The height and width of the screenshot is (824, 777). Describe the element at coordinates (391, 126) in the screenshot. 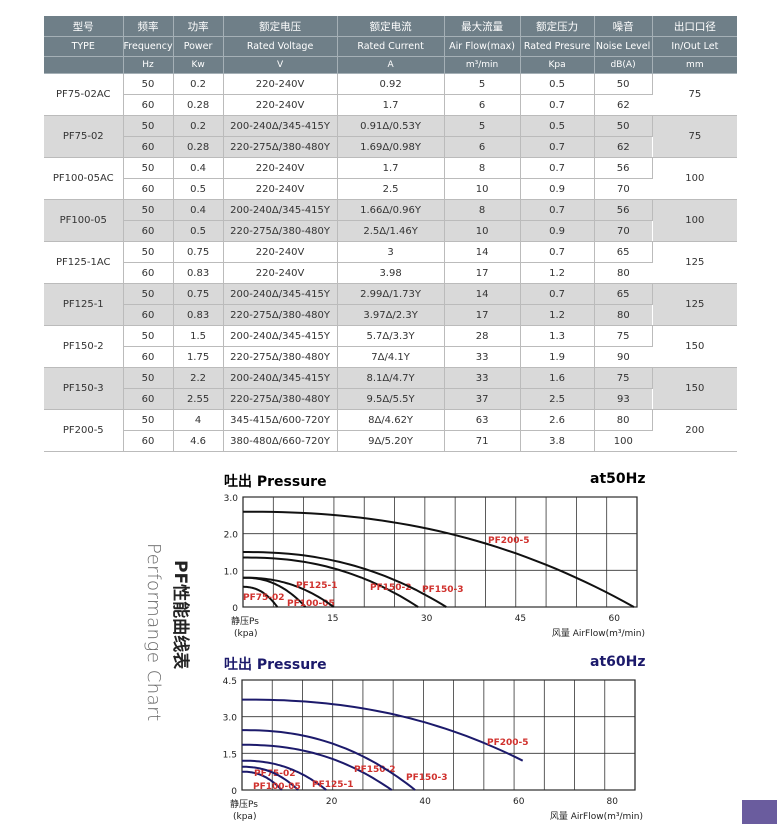

I see `value-cell: 0.91Δ/0.53Y` at that location.